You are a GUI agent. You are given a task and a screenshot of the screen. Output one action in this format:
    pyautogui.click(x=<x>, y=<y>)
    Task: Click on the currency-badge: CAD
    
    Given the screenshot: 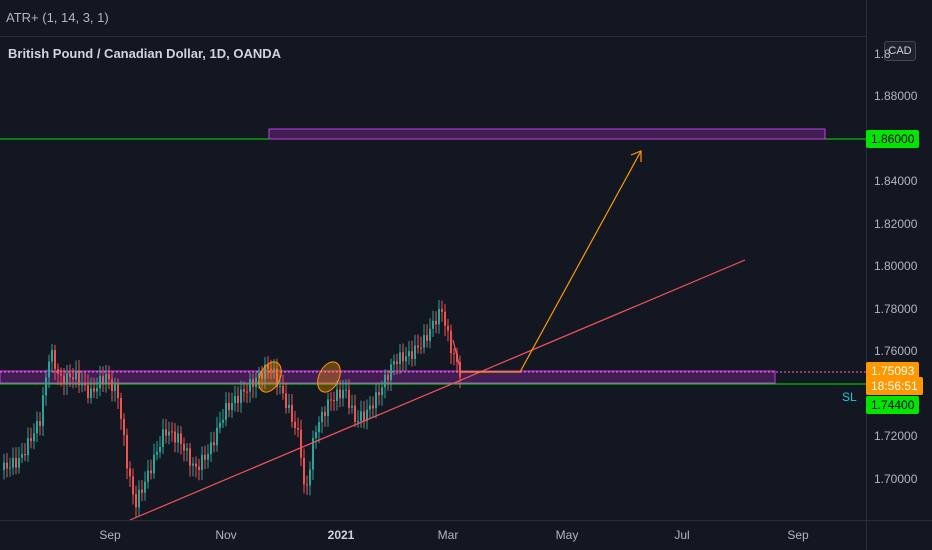 What is the action you would take?
    pyautogui.click(x=900, y=51)
    